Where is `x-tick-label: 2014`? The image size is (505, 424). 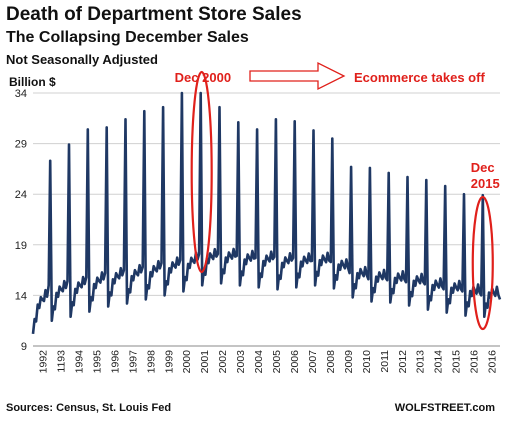 x-tick-label: 2014 is located at coordinates (439, 362).